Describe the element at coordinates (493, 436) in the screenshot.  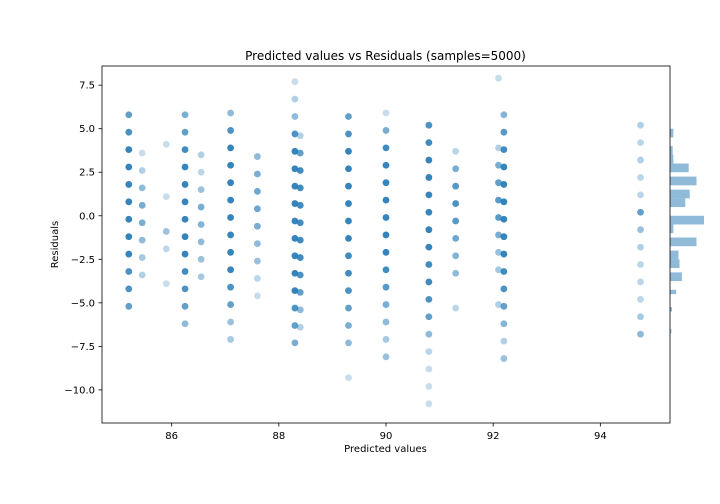
I see `x-tick-label: 92` at that location.